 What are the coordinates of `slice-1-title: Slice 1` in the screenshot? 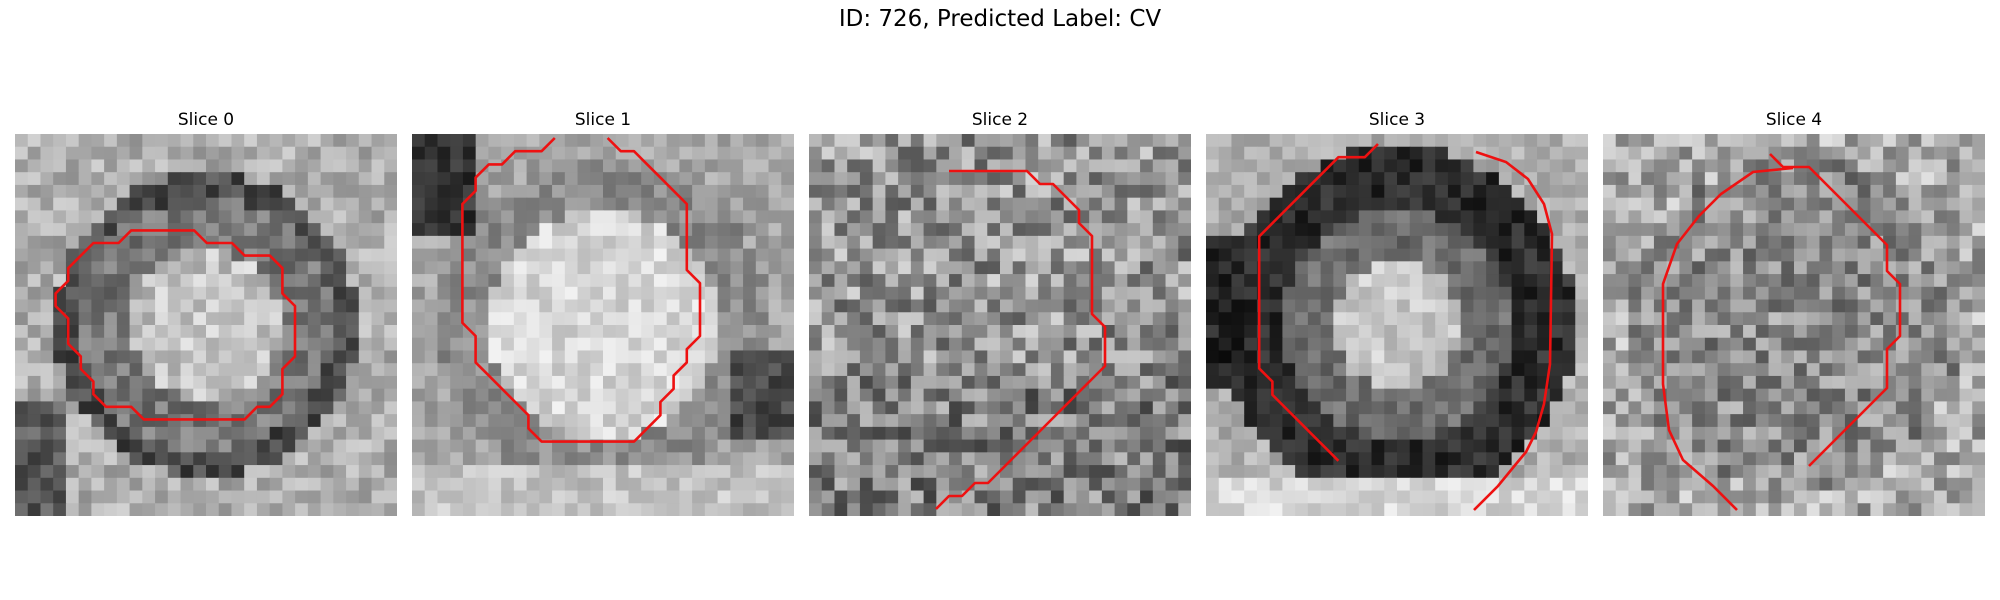 It's located at (603, 120).